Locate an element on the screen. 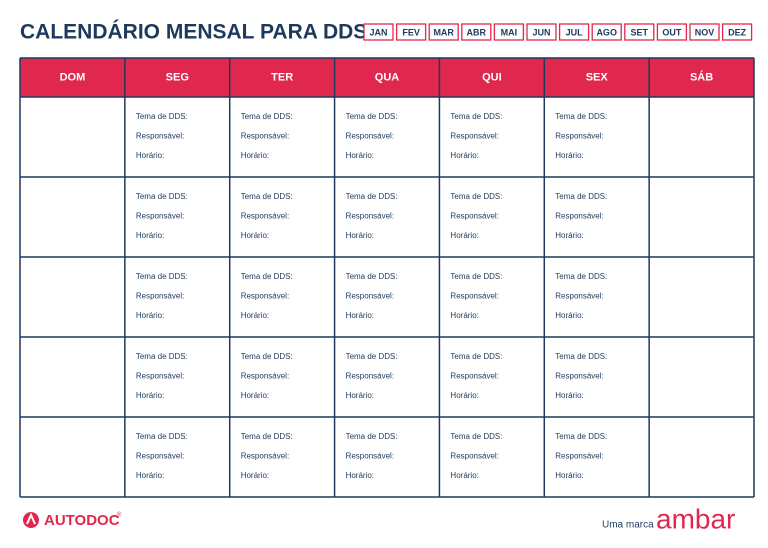 The width and height of the screenshot is (768, 548). month-label: DEZ is located at coordinates (737, 32).